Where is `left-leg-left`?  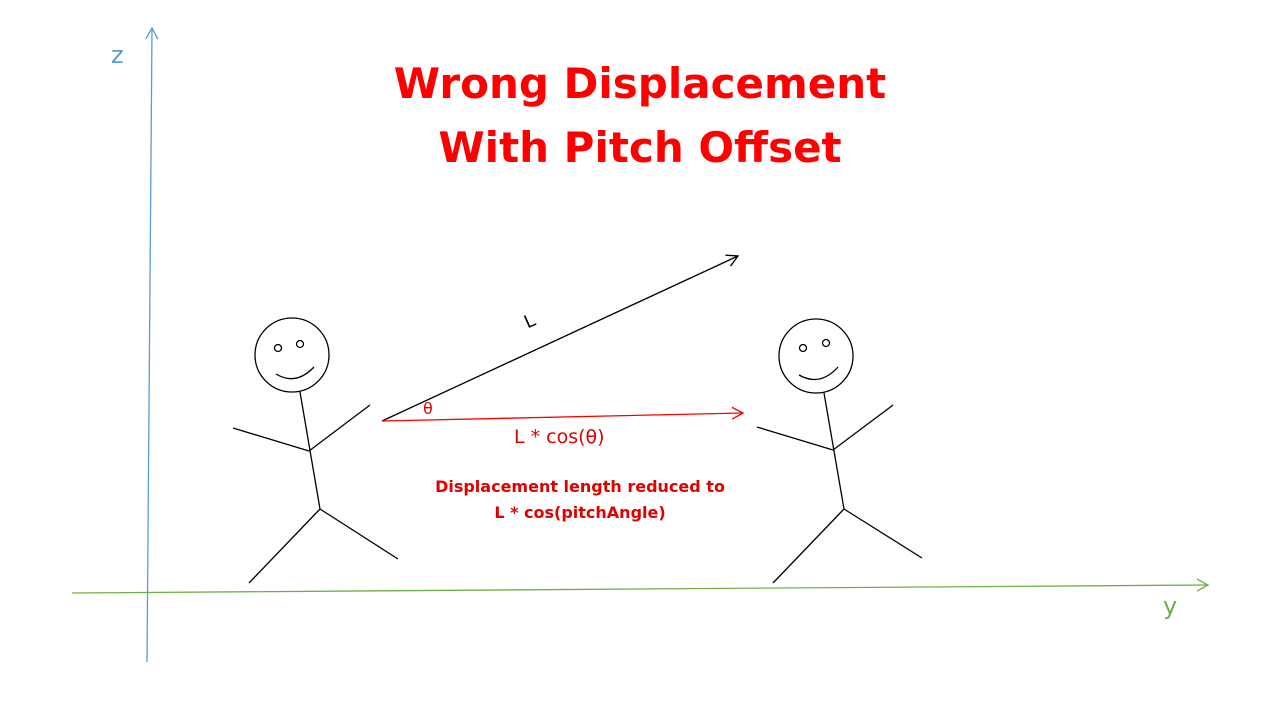
left-leg-left is located at coordinates (284, 546).